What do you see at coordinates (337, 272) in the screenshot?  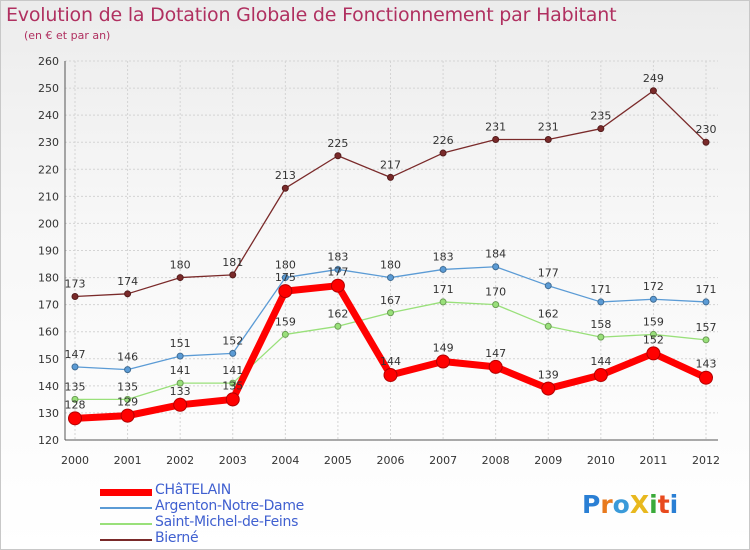 I see `data-label-ch-telain: 177` at bounding box center [337, 272].